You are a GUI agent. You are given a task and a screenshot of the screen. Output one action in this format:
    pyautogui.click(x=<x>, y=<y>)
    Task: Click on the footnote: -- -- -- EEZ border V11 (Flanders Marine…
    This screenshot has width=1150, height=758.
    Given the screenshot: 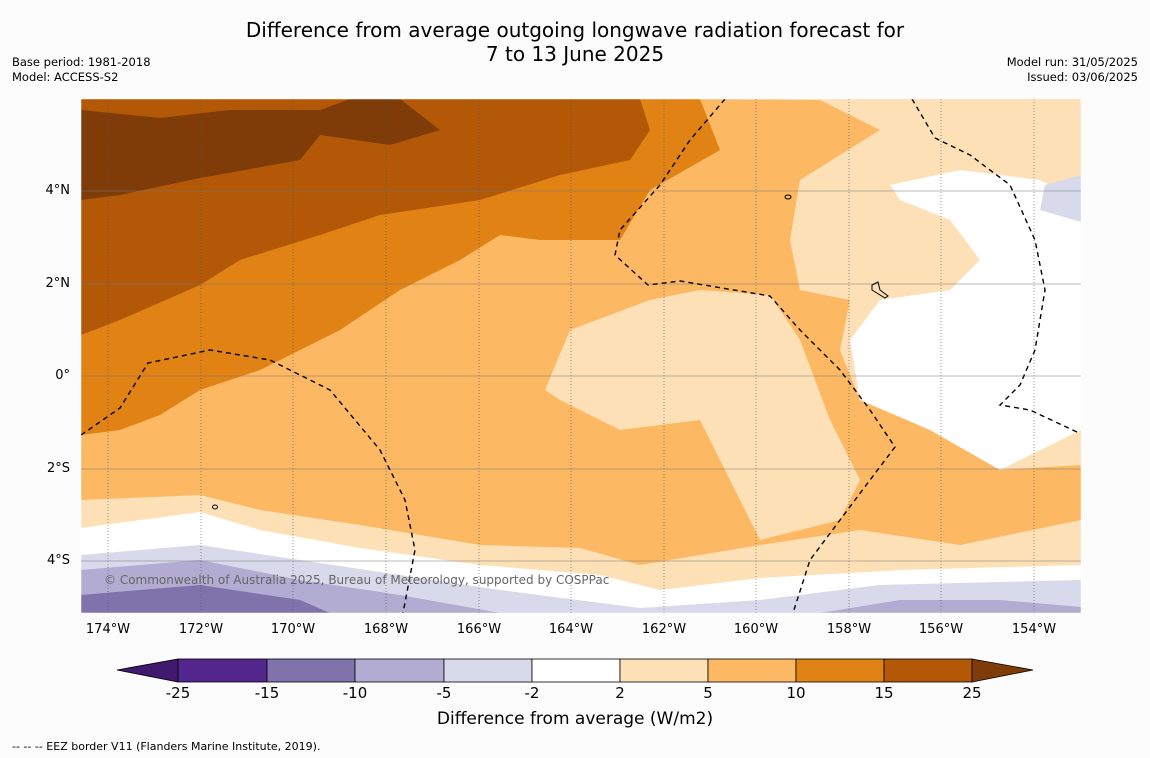 What is the action you would take?
    pyautogui.click(x=166, y=746)
    